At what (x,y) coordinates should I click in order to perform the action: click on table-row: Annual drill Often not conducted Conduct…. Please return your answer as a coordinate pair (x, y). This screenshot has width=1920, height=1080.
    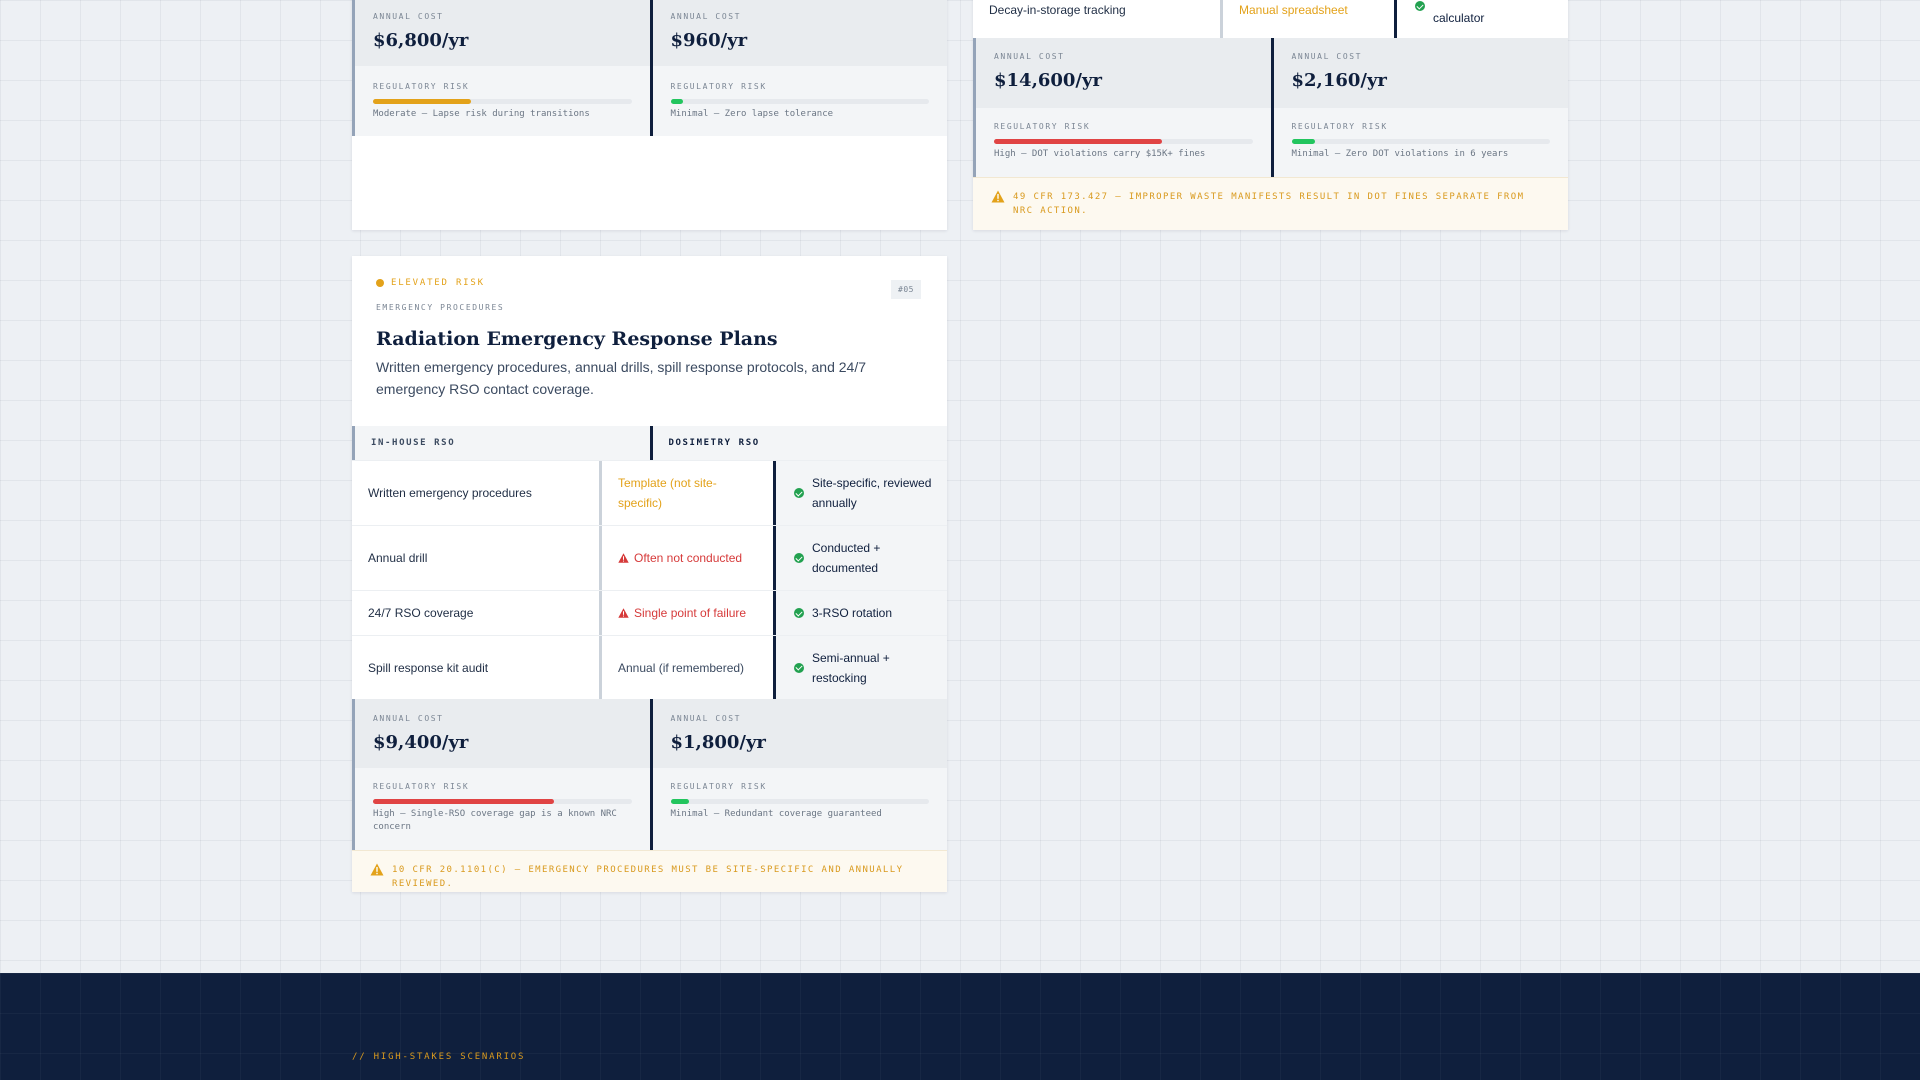
    Looking at the image, I should click on (649, 557).